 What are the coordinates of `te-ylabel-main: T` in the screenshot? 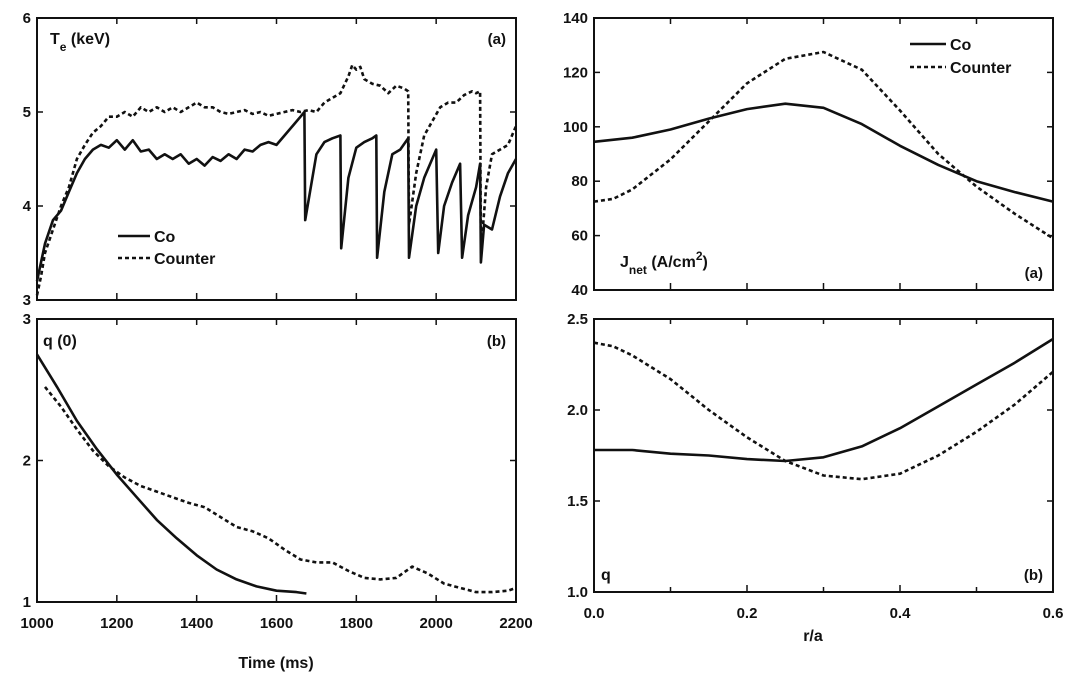 It's located at (55, 39).